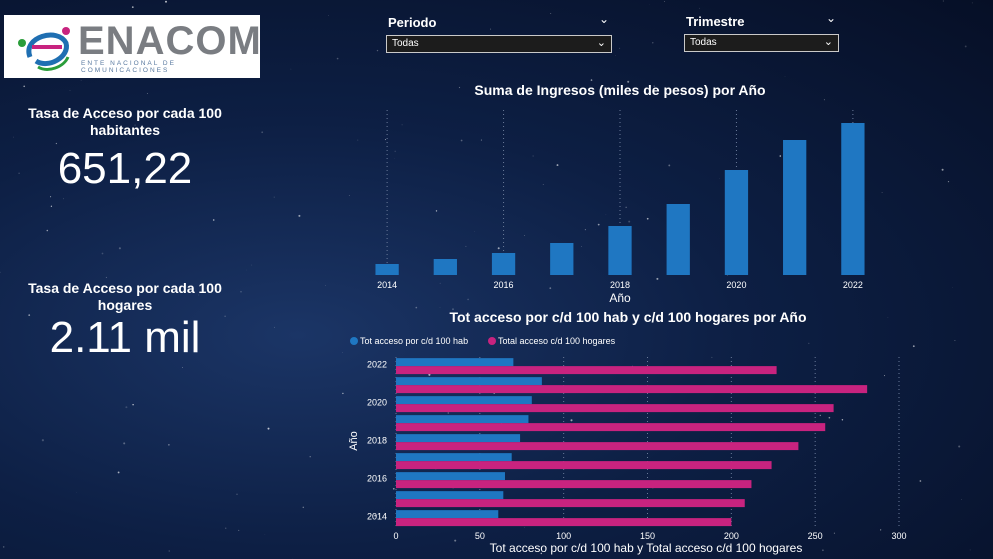  I want to click on enacom-logo: ENACOM ENTE NACIONAL DE COMUNICACIONES, so click(133, 46).